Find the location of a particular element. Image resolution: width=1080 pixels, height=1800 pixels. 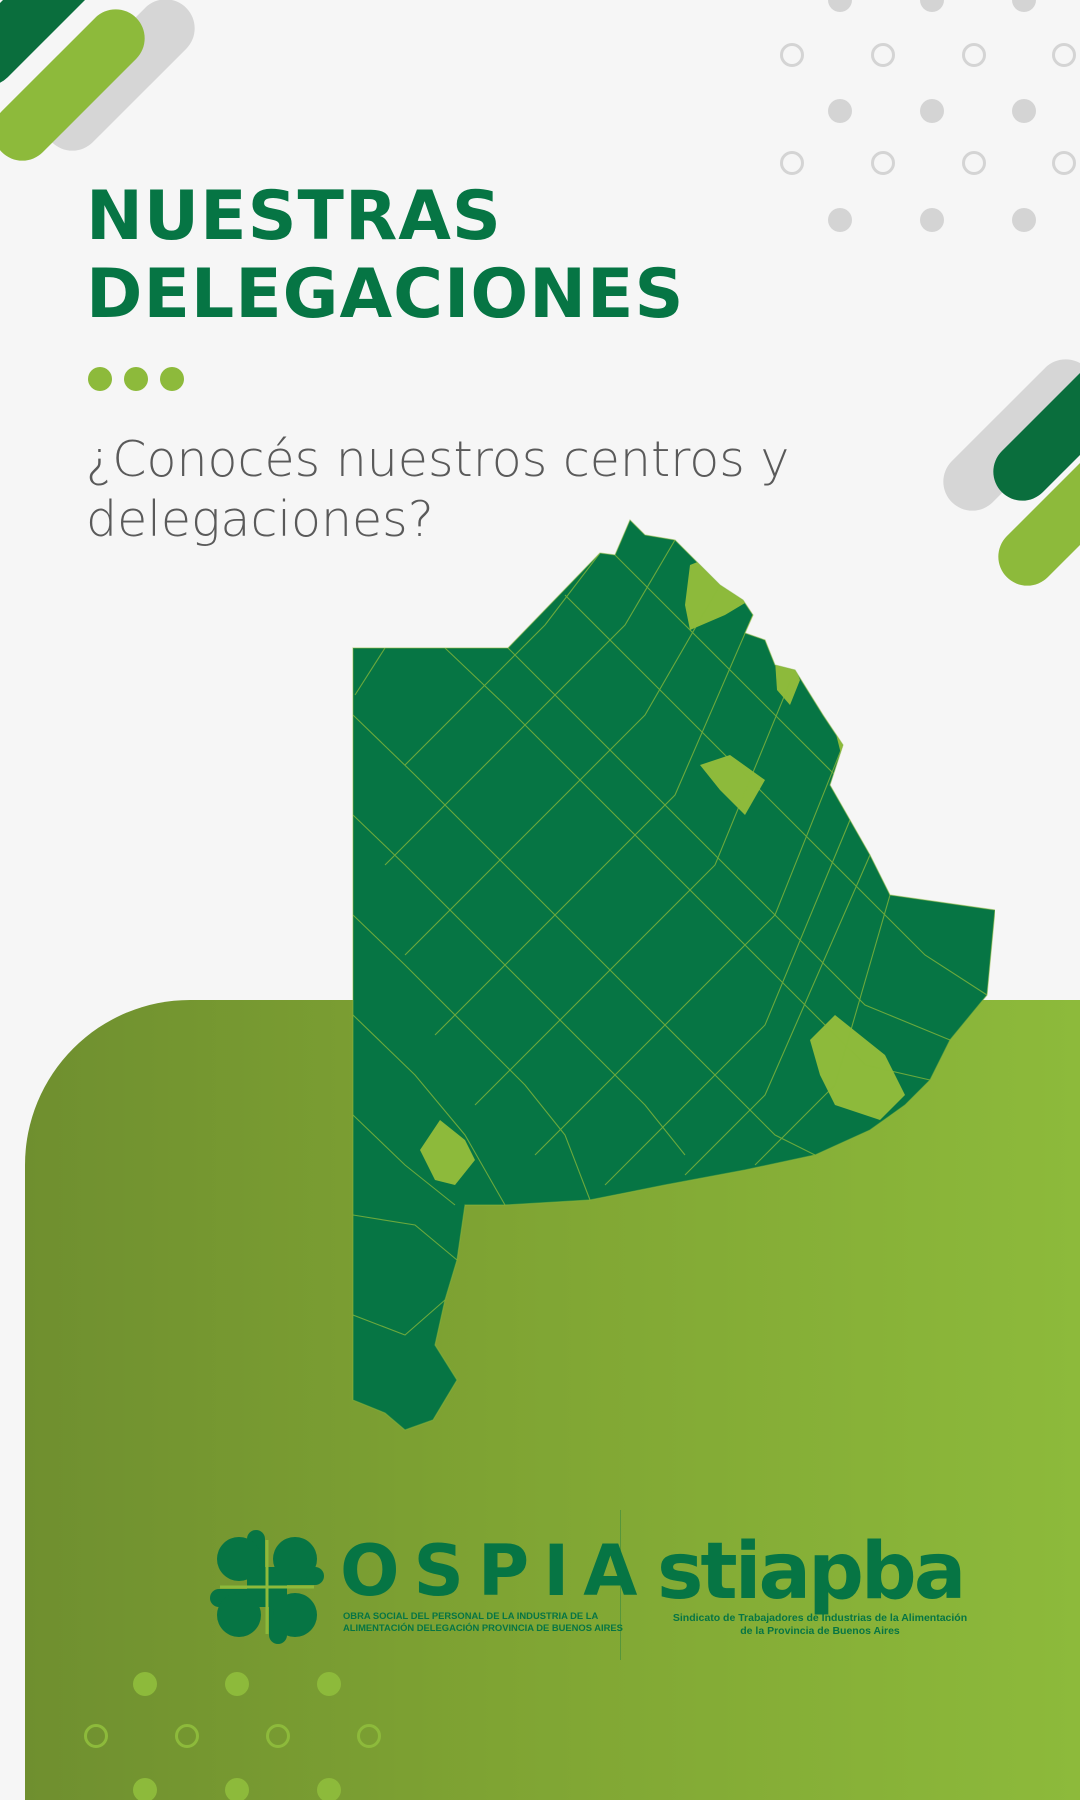

decor-dot-pattern-top is located at coordinates (540, 130).